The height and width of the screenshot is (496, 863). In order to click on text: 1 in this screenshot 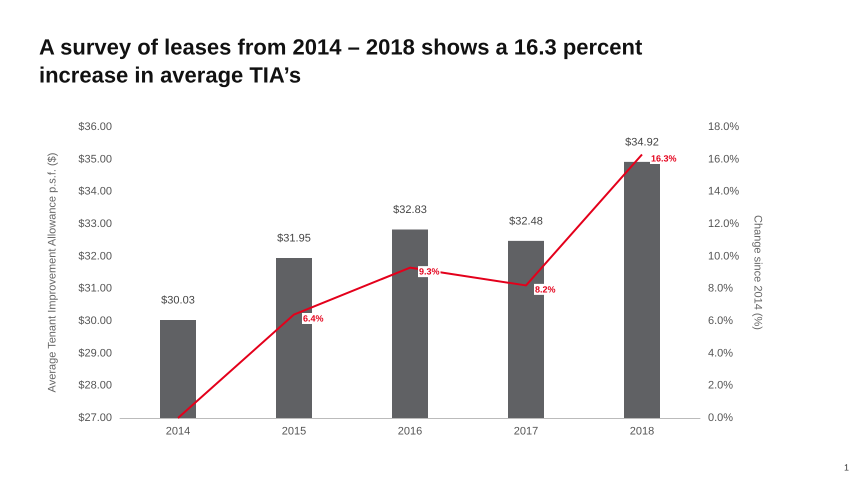, I will do `click(847, 467)`.